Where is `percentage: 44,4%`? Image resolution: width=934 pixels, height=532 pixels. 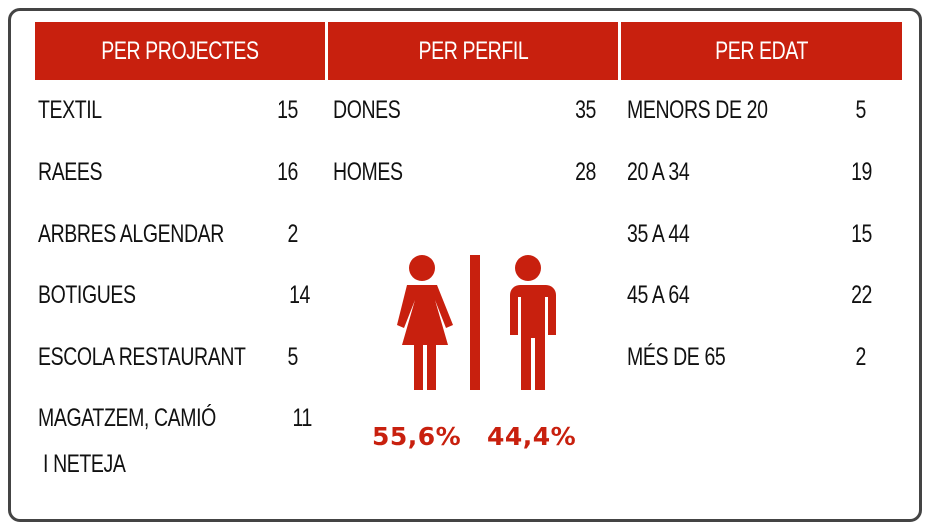
percentage: 44,4% is located at coordinates (532, 436).